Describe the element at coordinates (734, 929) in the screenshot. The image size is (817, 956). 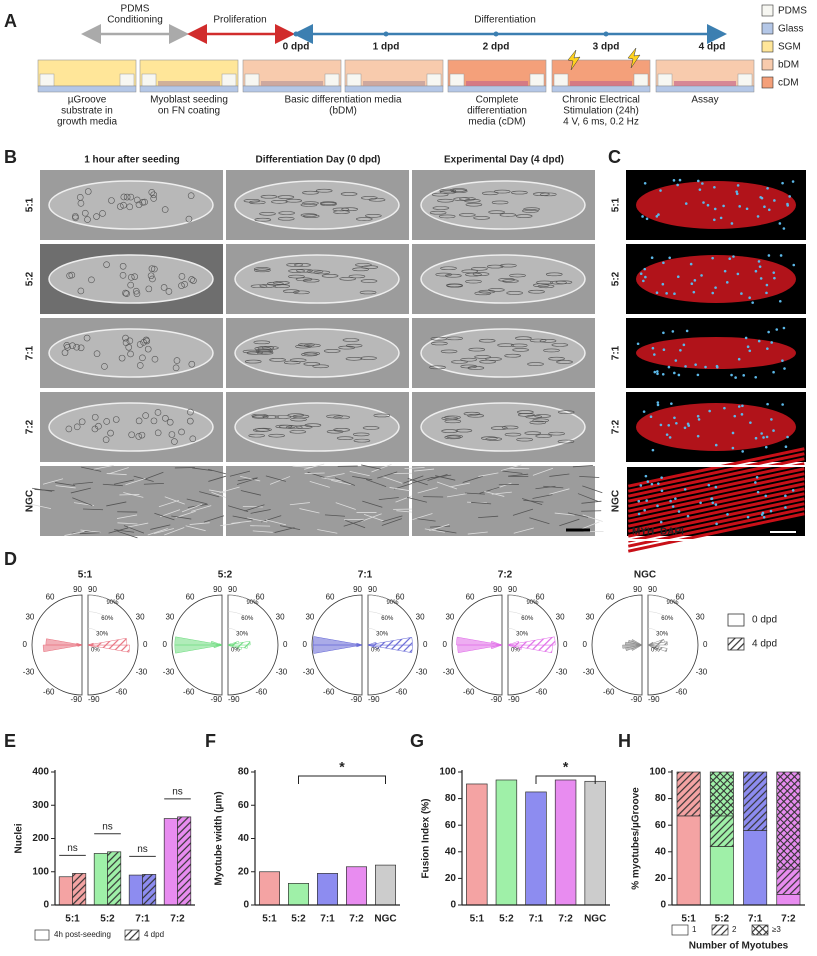
I see `legend-label: 2` at that location.